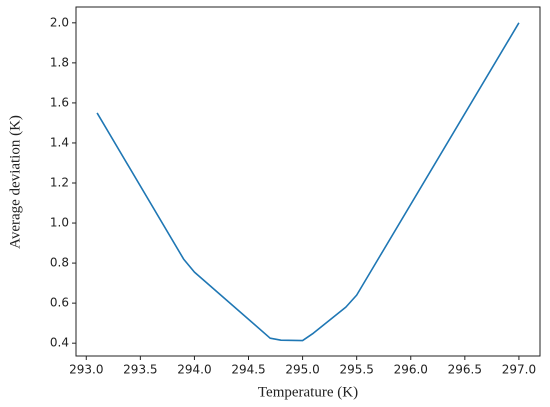 This screenshot has width=550, height=407. Describe the element at coordinates (59, 223) in the screenshot. I see `y-tick-label: 1.0` at that location.